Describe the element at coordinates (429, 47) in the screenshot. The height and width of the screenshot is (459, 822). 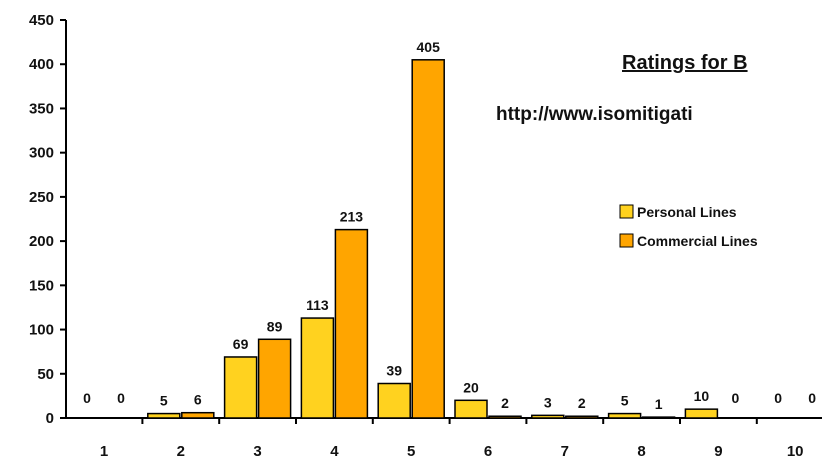
I see `commercial-lines-value-5: 405` at that location.